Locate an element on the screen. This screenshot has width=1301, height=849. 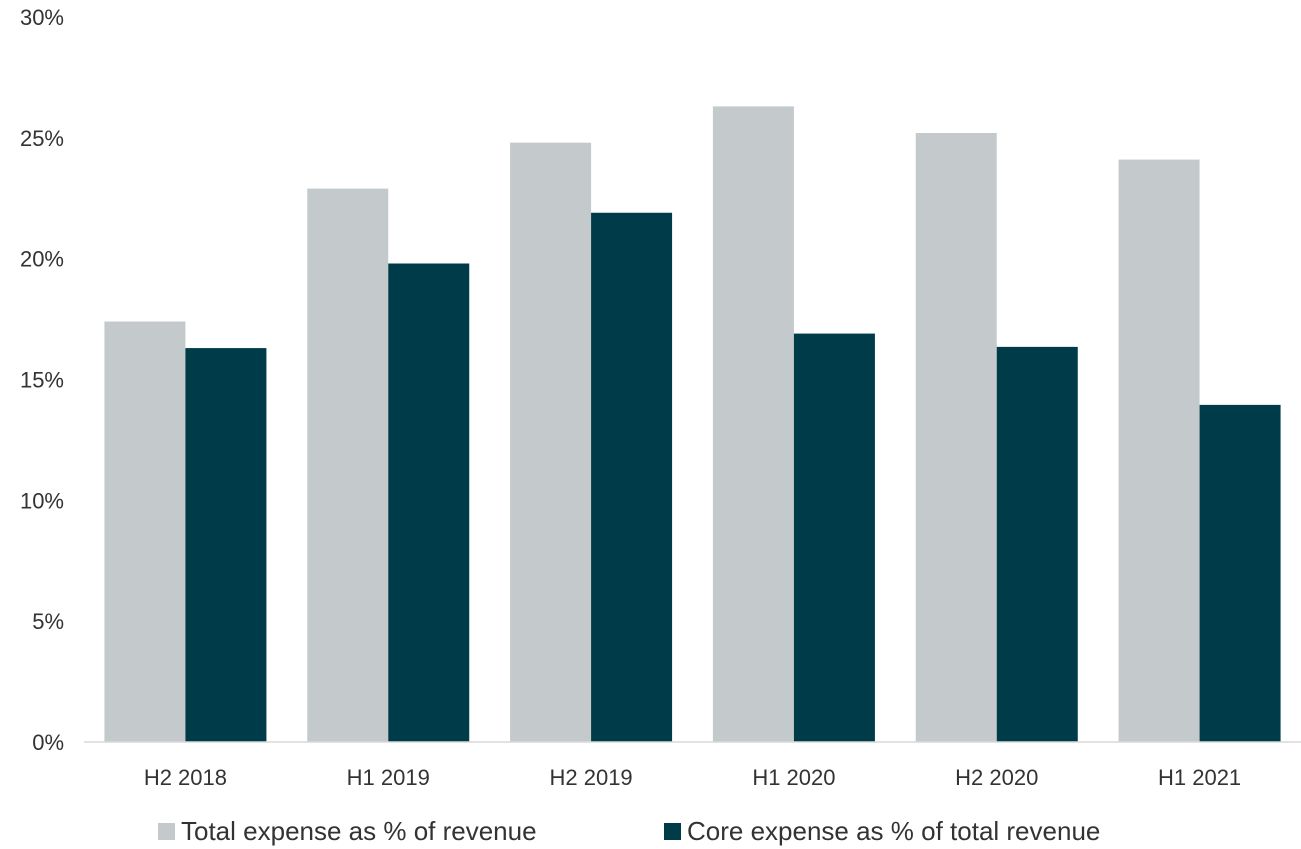
y-tick-label: 25% is located at coordinates (42, 138).